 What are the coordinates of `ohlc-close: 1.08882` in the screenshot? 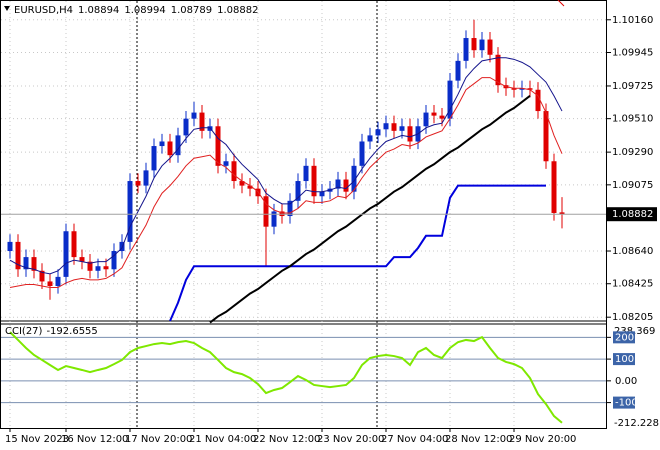 It's located at (237, 10).